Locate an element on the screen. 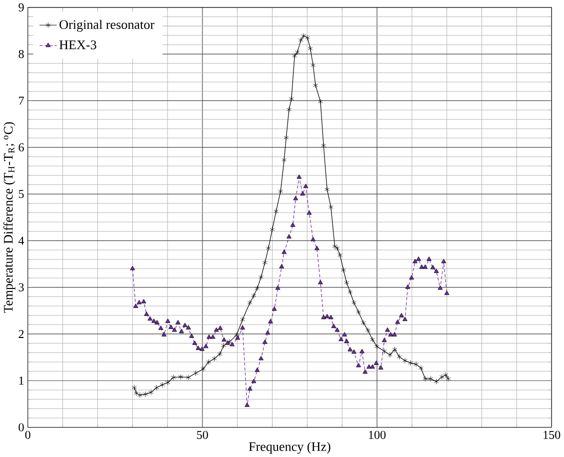 Image resolution: width=564 pixels, height=457 pixels. y-tick-label: 8 is located at coordinates (21, 54).